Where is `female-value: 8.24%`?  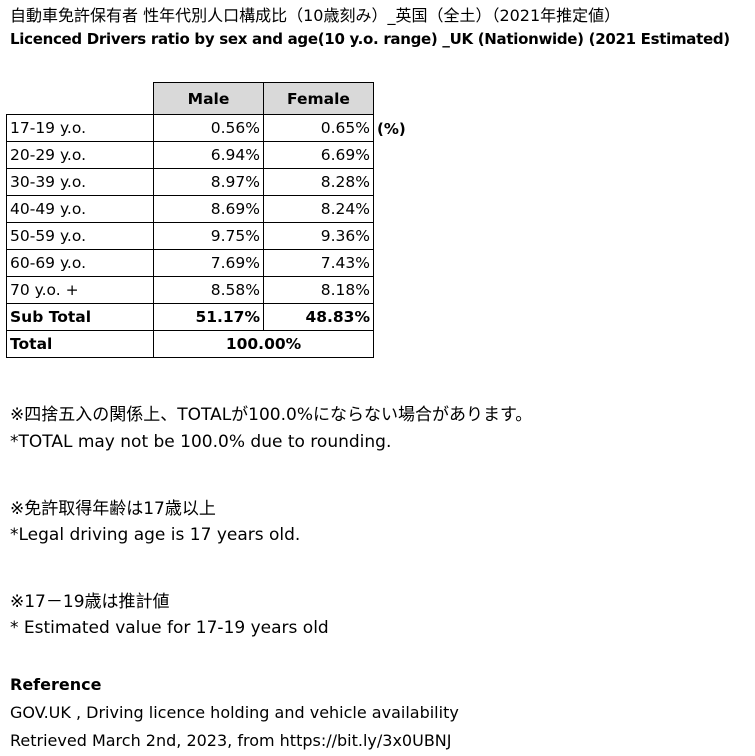 female-value: 8.24% is located at coordinates (318, 209).